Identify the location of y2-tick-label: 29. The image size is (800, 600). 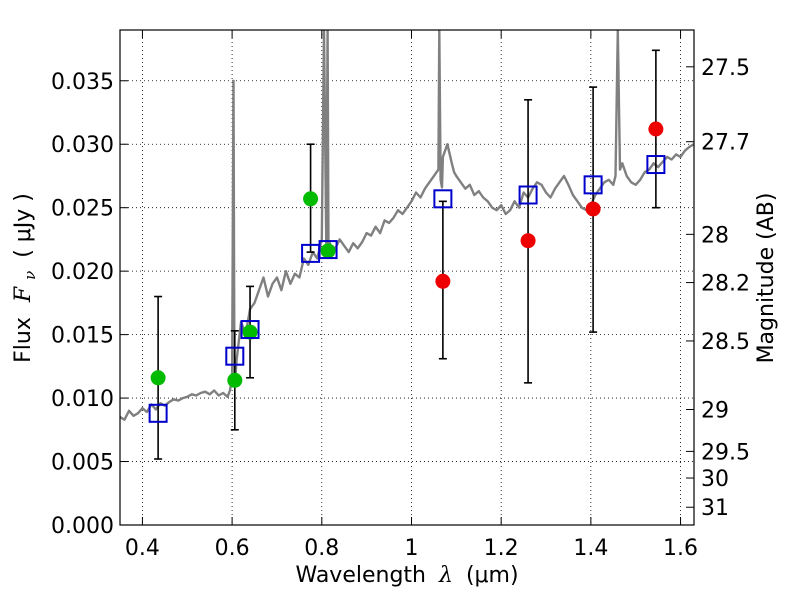
(715, 411).